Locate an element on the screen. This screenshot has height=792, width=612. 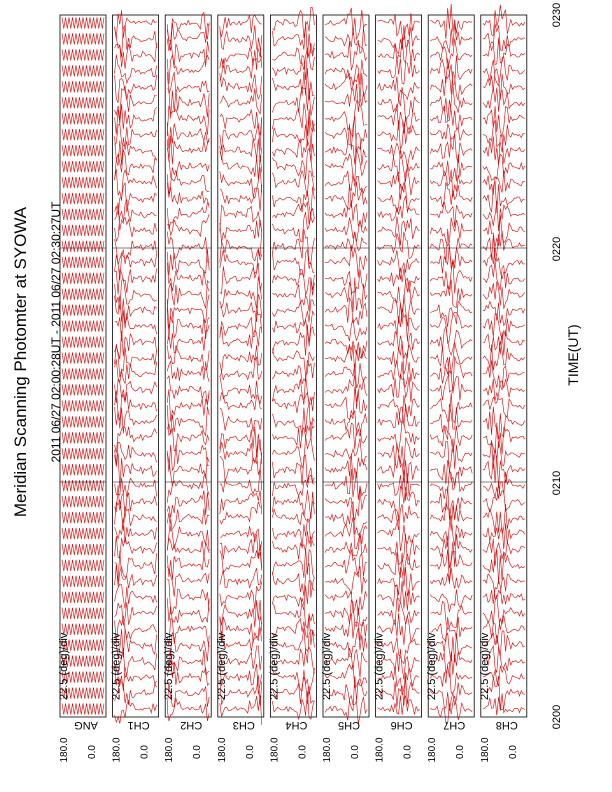
panel-ch3: 22.5 (deg)/div CH3 180.0 0.0 is located at coordinates (240, 388).